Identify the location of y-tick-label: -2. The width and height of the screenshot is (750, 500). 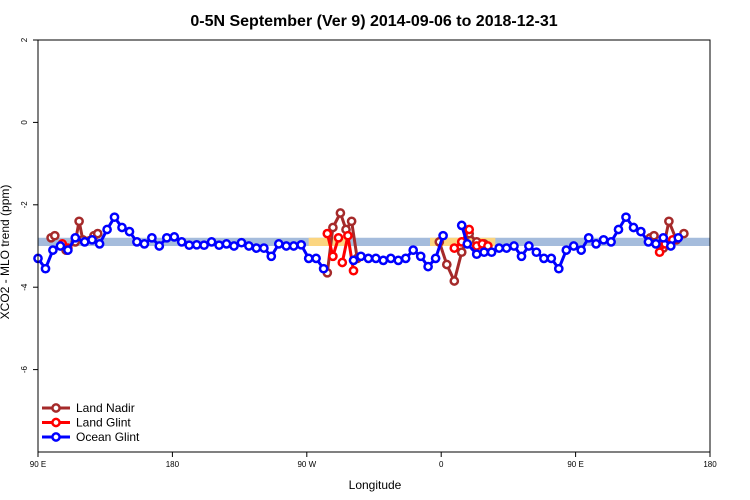
(24, 205).